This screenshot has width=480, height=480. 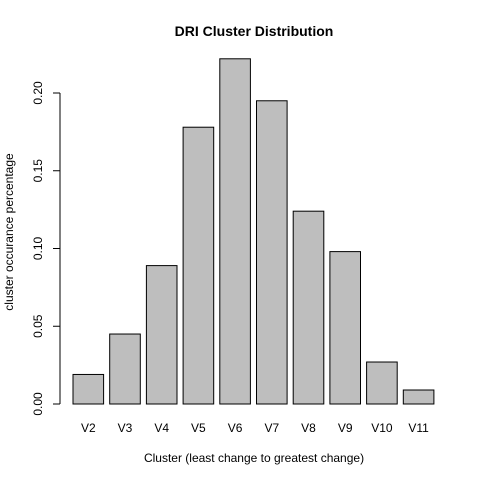 I want to click on bar-v7, so click(x=272, y=252).